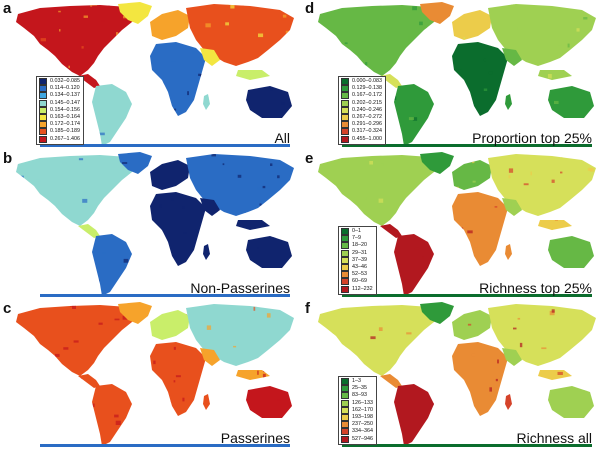  What do you see at coordinates (282, 138) in the screenshot?
I see `panel-title: All` at bounding box center [282, 138].